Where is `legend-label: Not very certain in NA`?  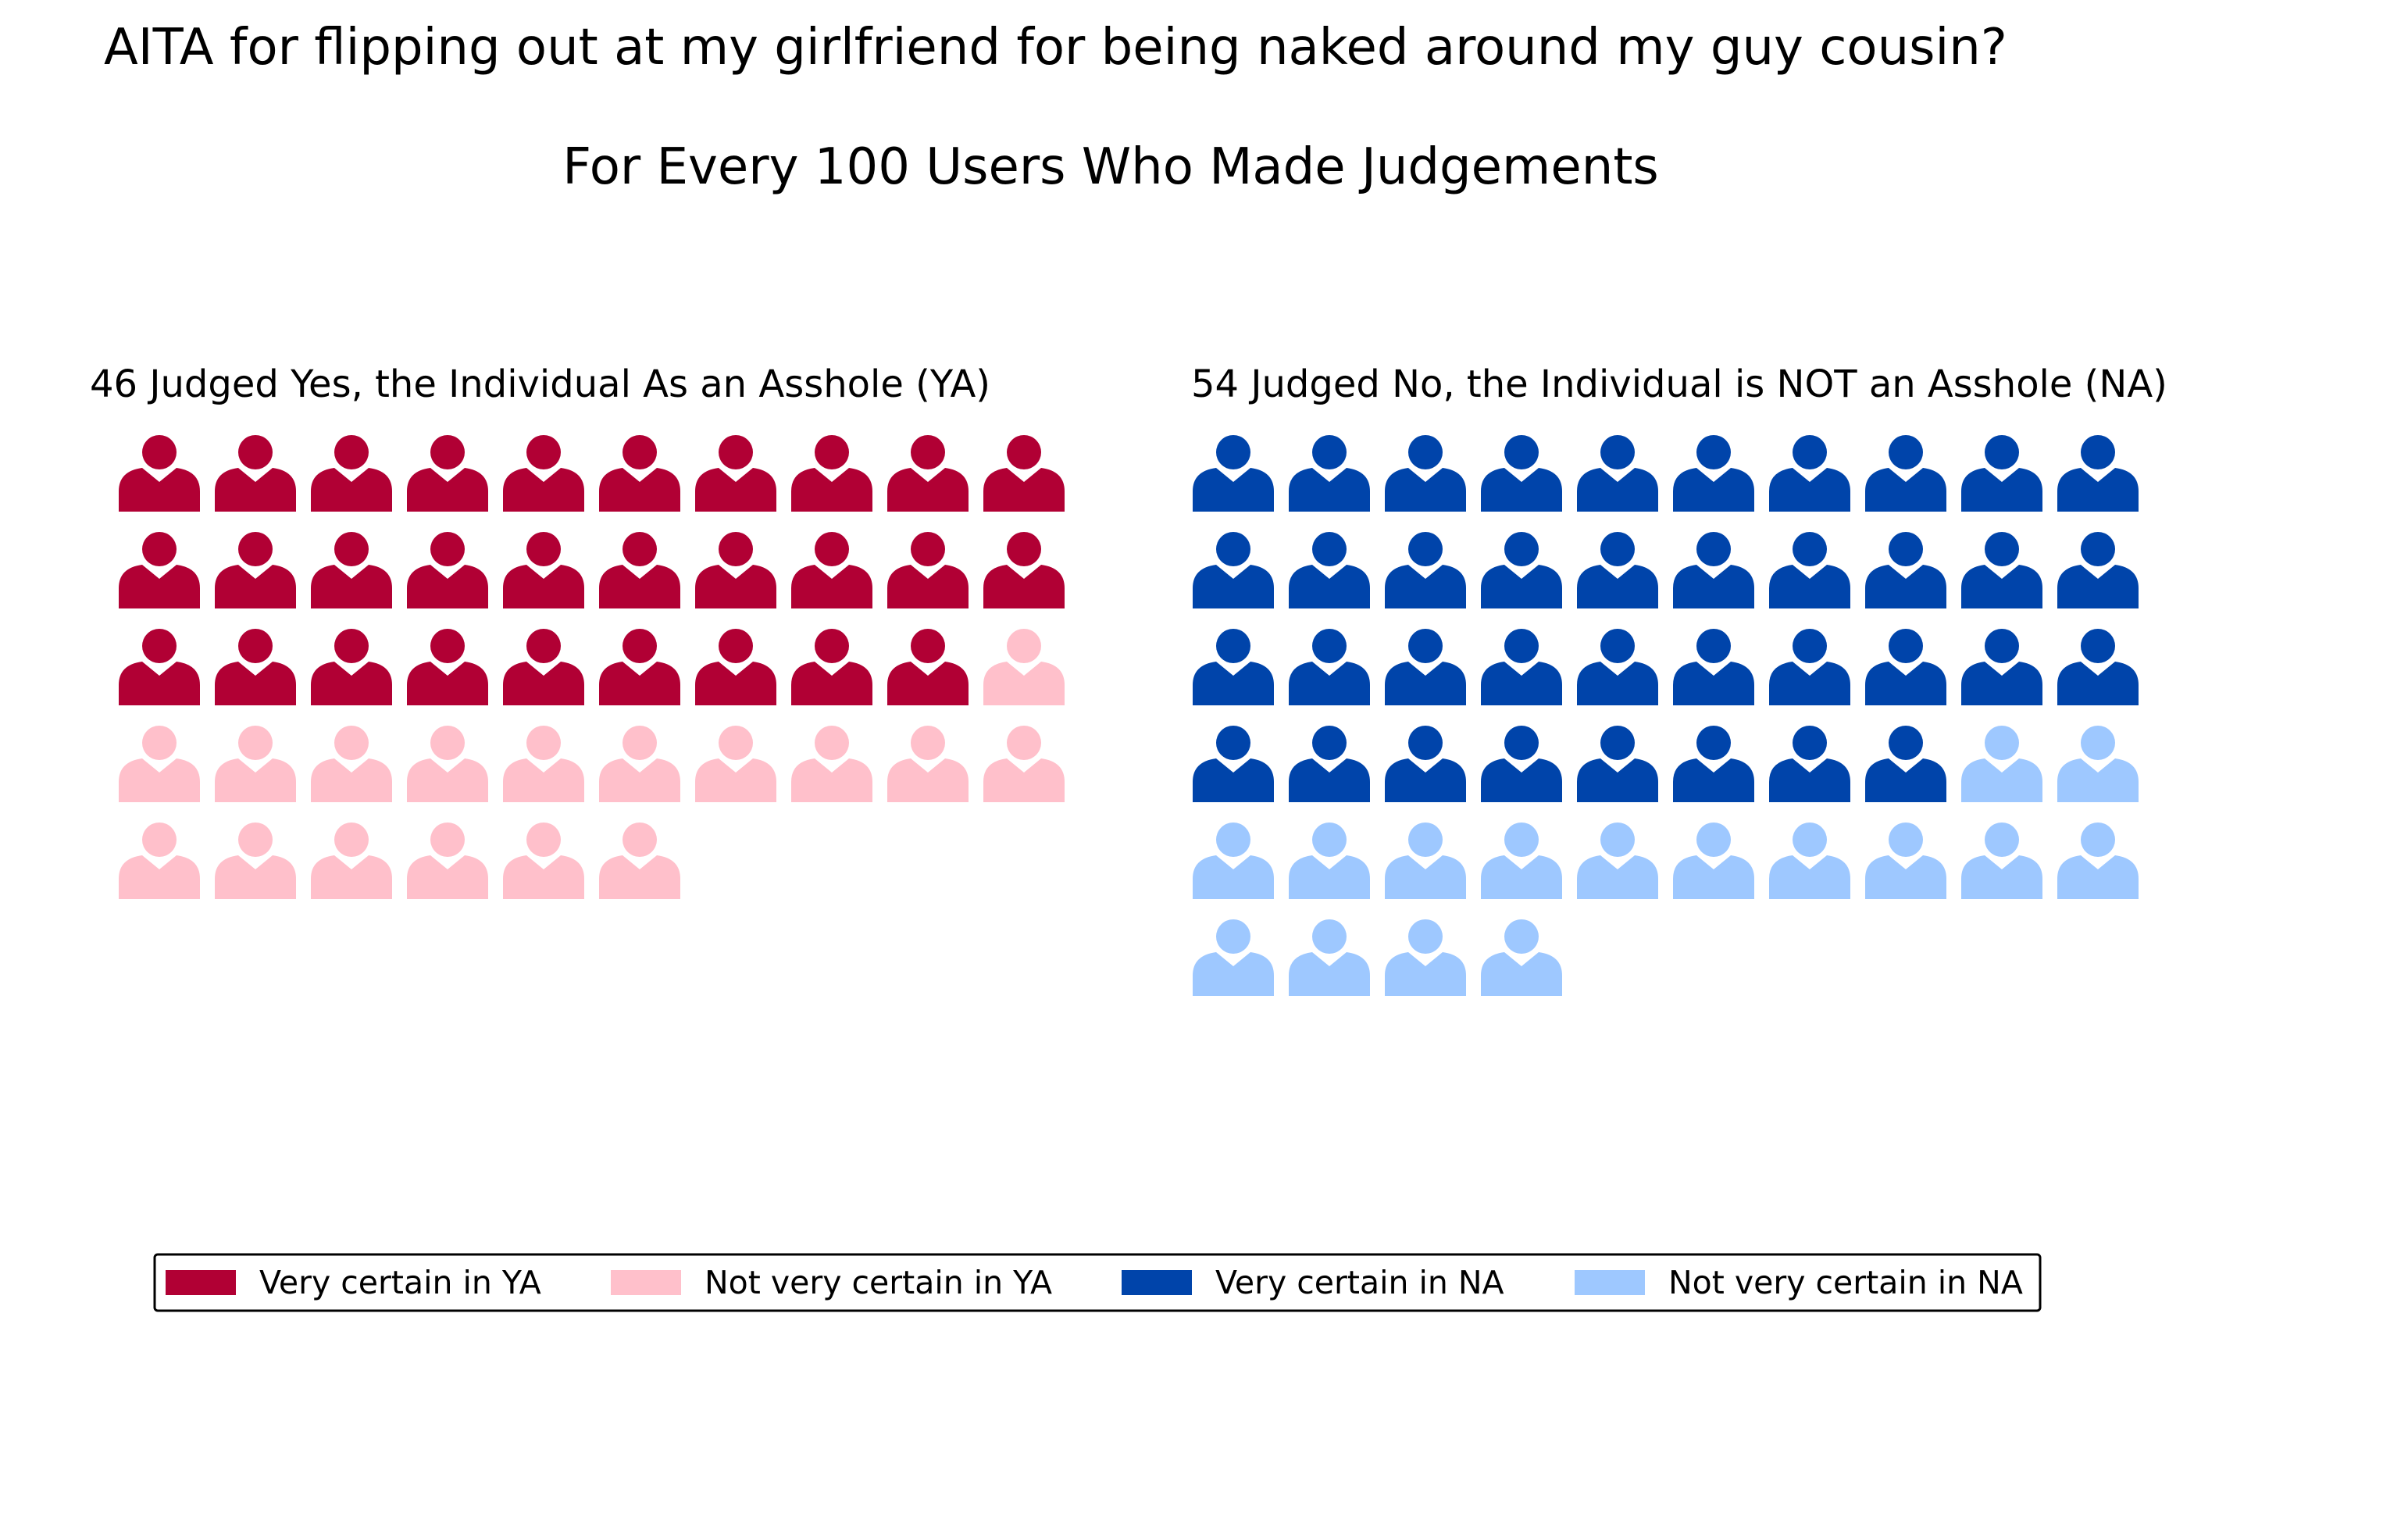 legend-label: Not very certain in NA is located at coordinates (1845, 1282).